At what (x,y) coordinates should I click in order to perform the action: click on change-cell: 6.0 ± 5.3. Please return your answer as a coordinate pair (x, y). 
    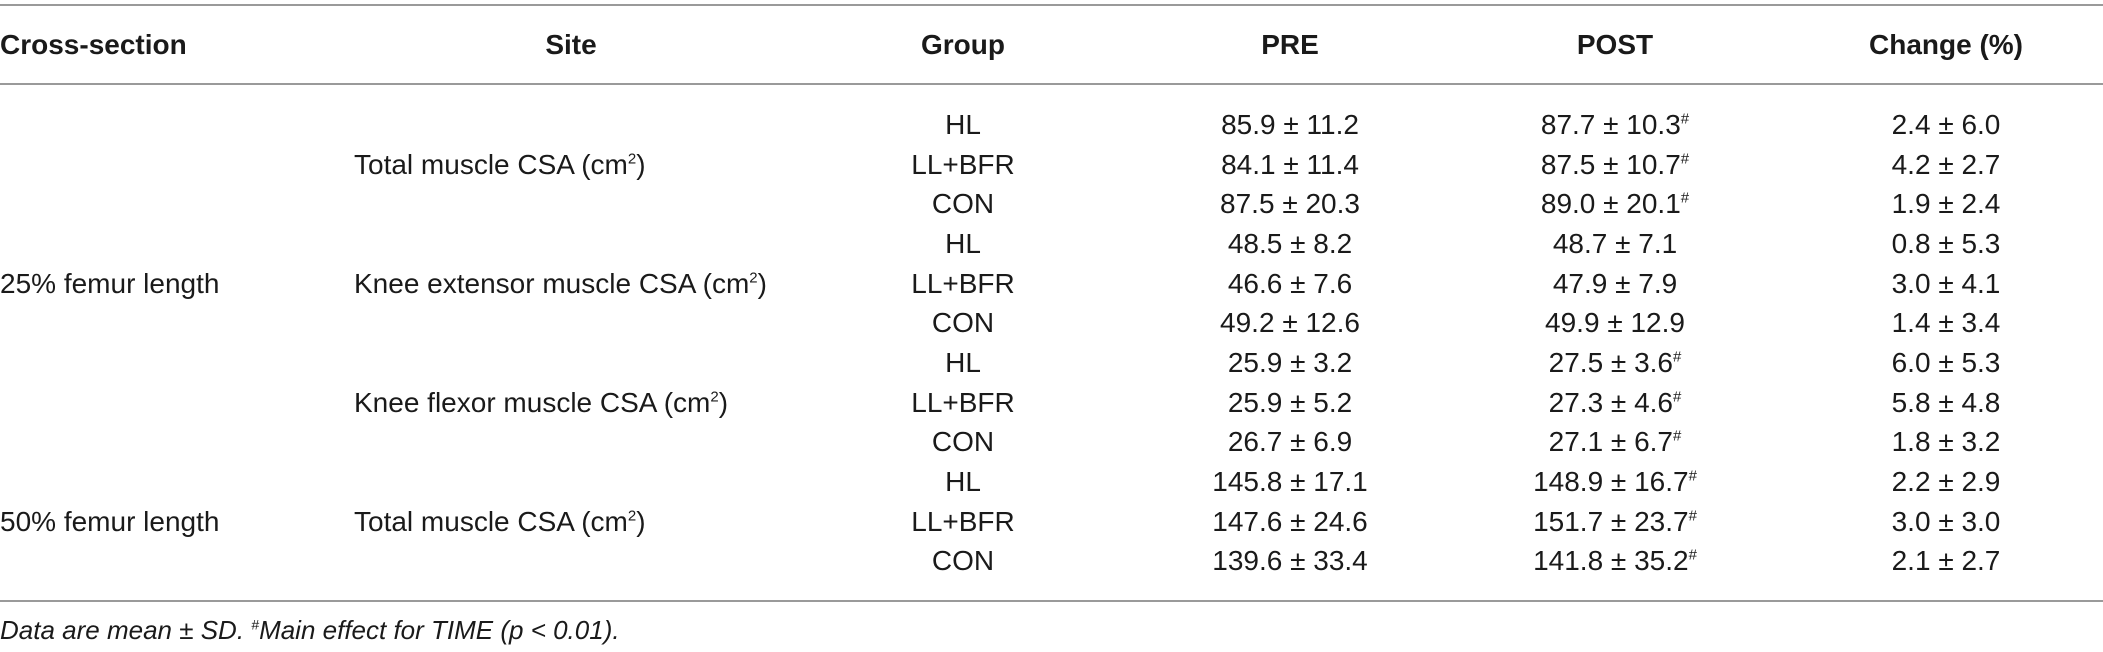
    Looking at the image, I should click on (1946, 362).